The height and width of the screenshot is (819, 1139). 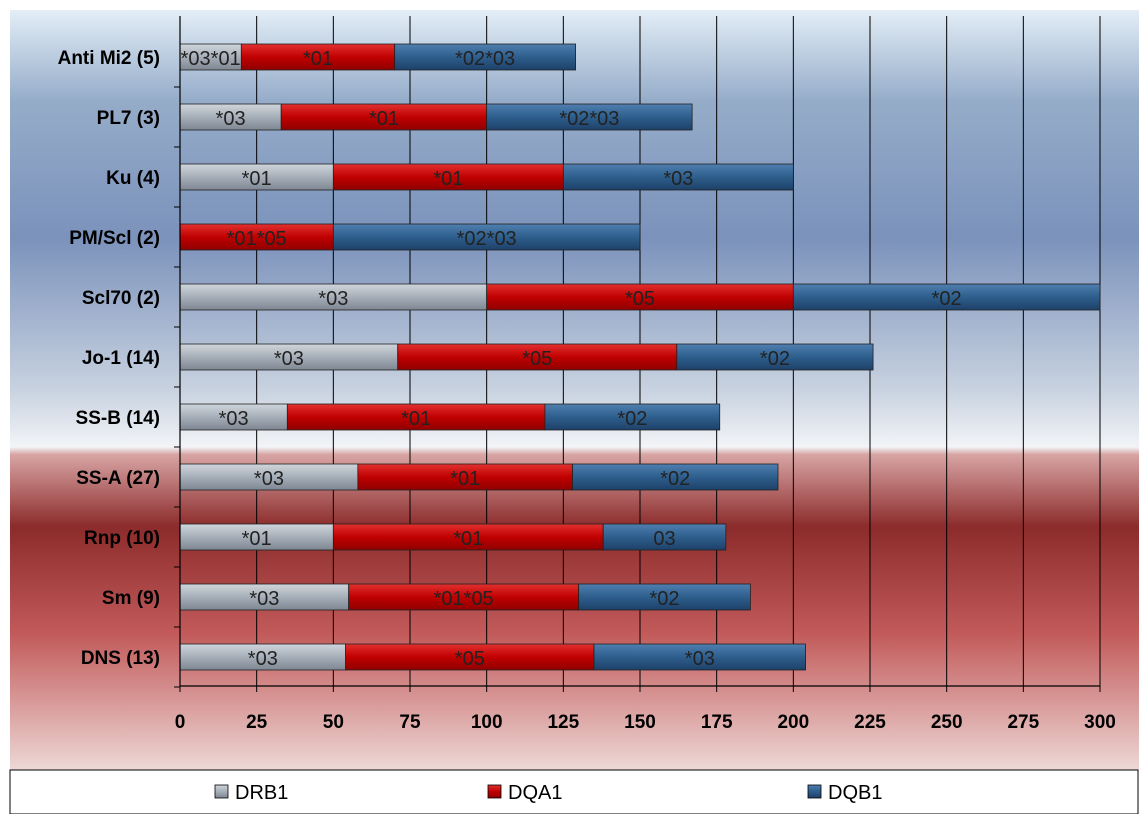 I want to click on category-label: Anti Mi2 (5), so click(x=109, y=58).